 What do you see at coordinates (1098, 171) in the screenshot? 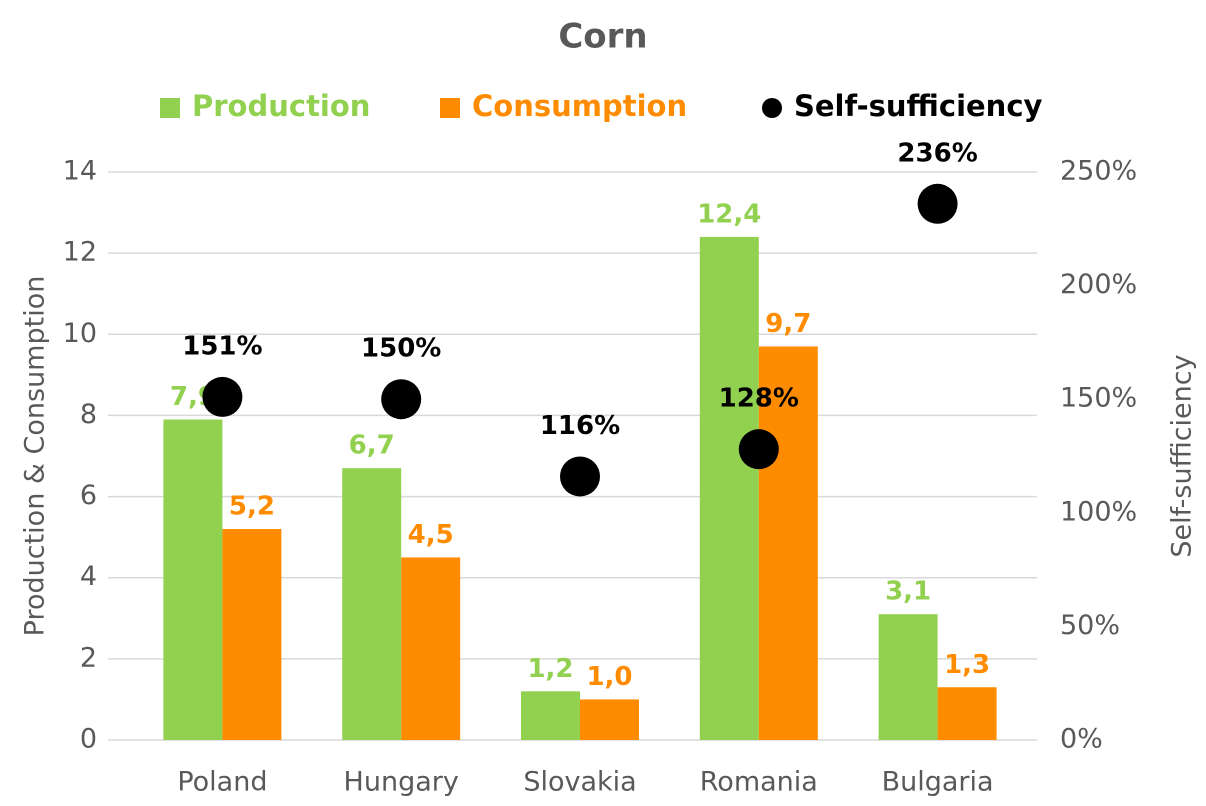
I see `y2-tick-label: 250%` at bounding box center [1098, 171].